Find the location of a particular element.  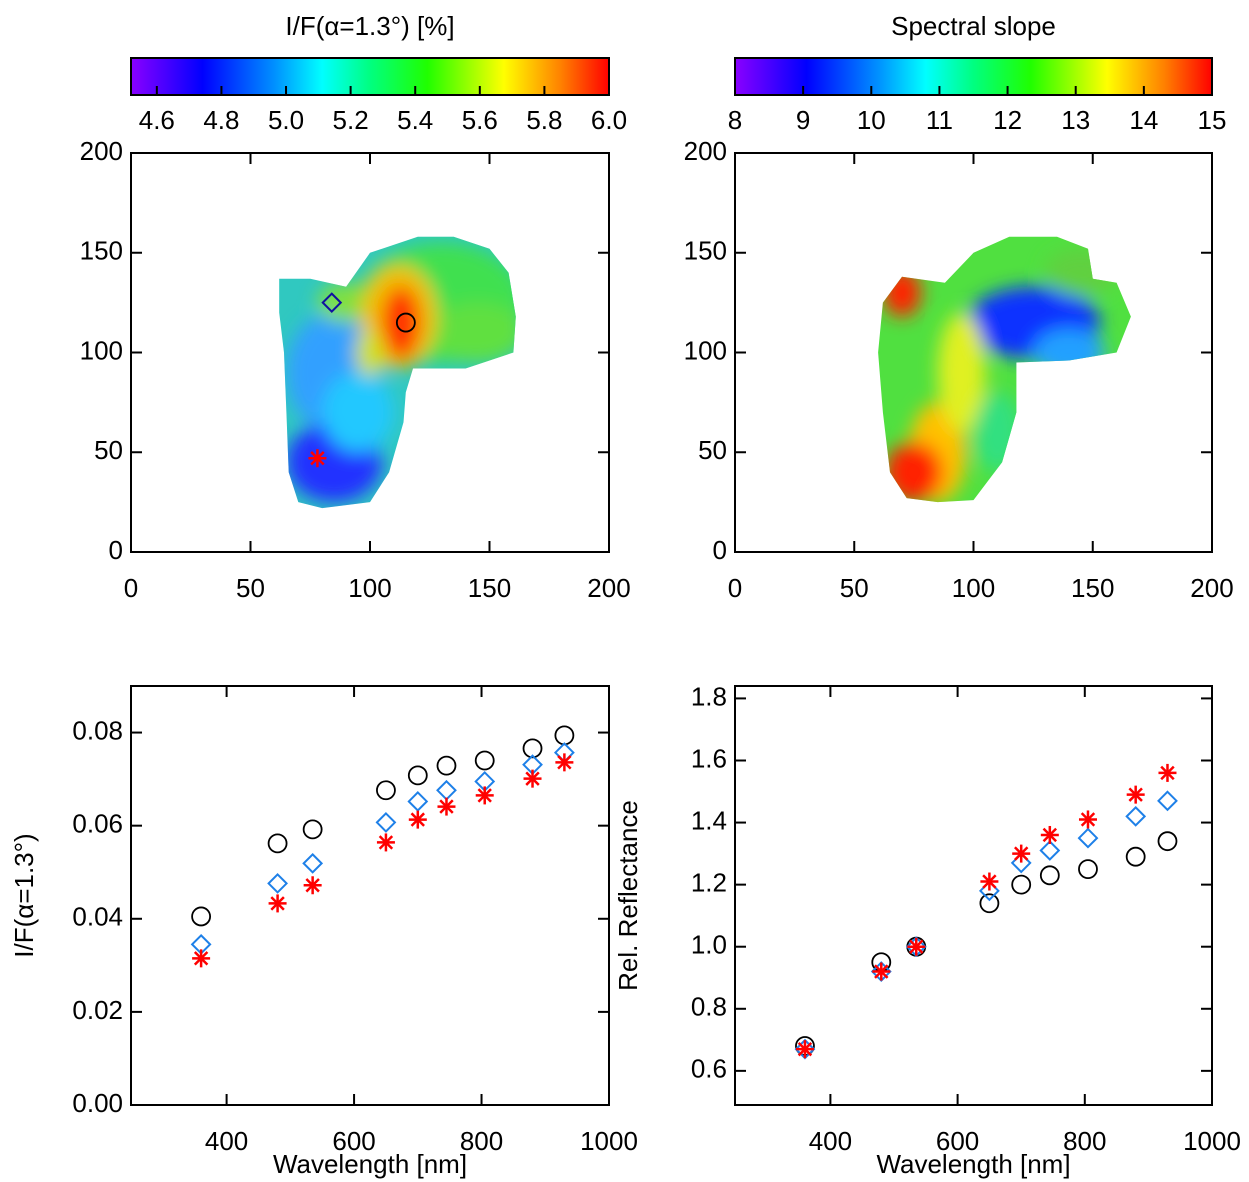

y-tick-label: 150 is located at coordinates (101, 251).